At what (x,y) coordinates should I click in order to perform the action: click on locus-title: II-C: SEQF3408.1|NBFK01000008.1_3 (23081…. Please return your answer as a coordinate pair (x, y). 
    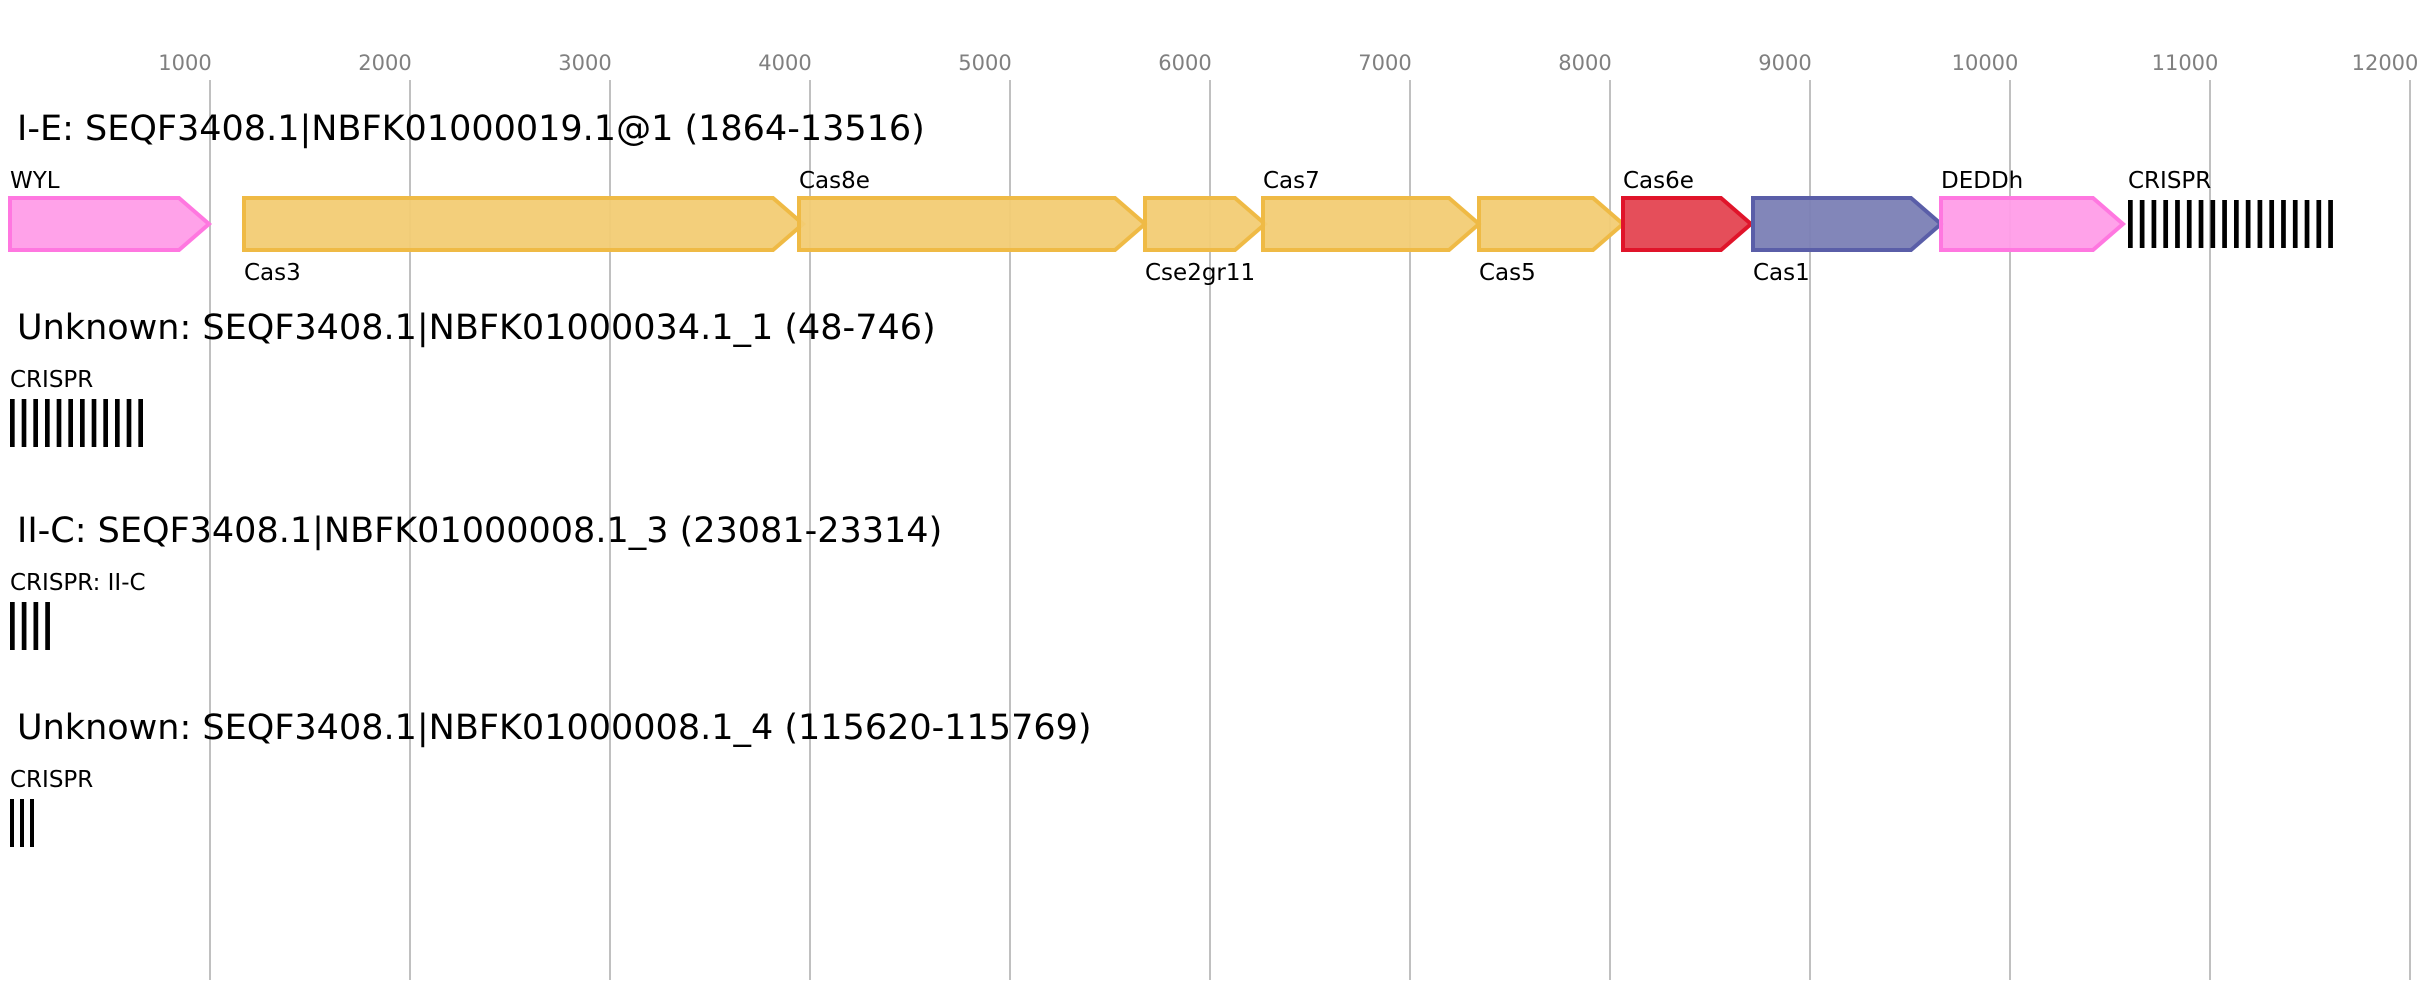
    Looking at the image, I should click on (479, 531).